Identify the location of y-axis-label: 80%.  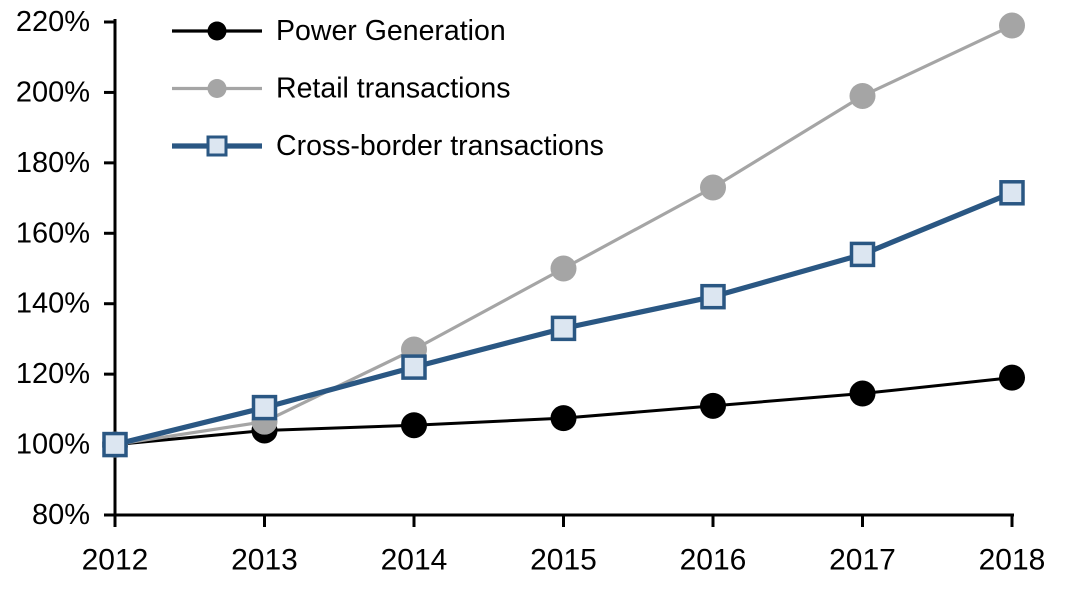
(61, 515).